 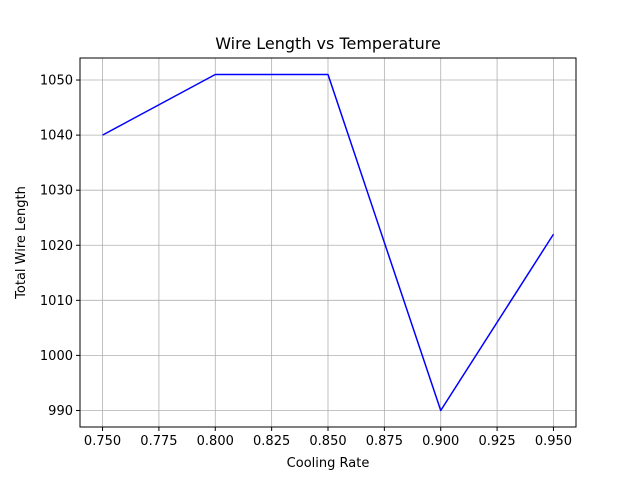 I want to click on y-axis: 990 1000 1010 1020 1030 1040 1050, so click(x=60, y=246).